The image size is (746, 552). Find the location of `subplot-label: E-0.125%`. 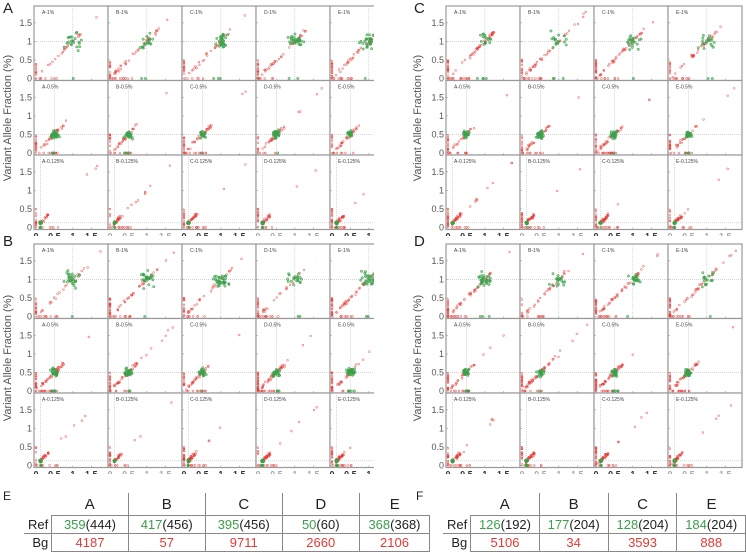

subplot-label: E-0.125% is located at coordinates (349, 162).